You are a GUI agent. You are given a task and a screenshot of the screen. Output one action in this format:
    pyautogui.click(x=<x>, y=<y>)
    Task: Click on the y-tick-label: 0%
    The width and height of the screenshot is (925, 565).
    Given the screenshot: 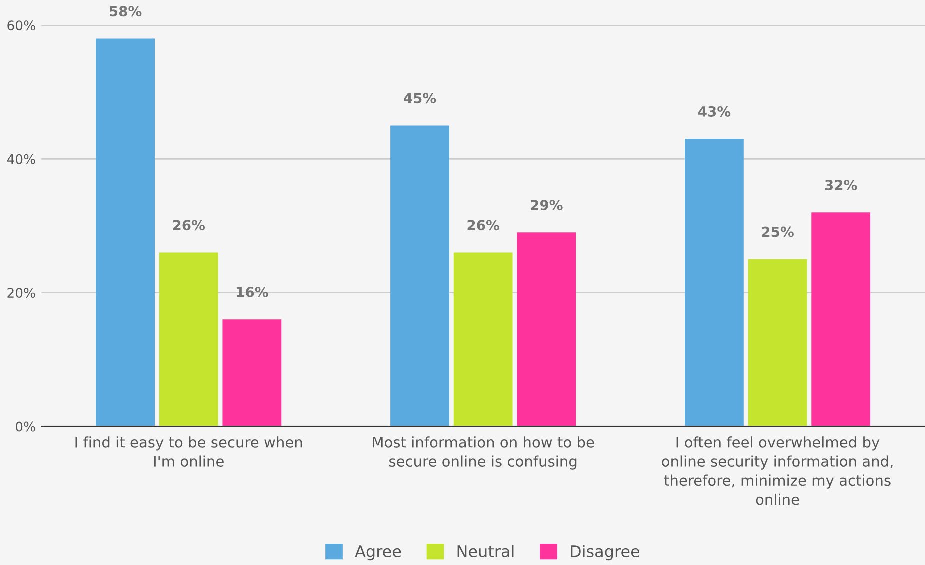 What is the action you would take?
    pyautogui.click(x=26, y=427)
    